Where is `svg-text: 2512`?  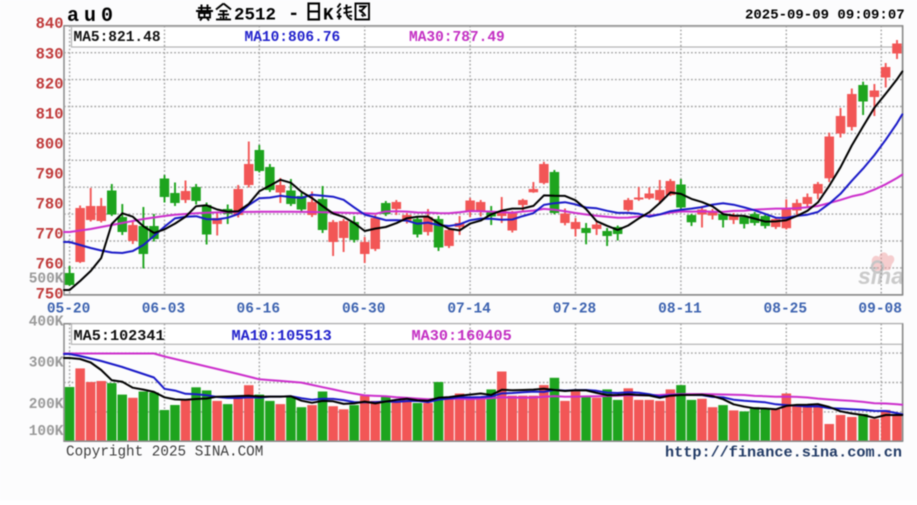 svg-text: 2512 is located at coordinates (255, 16).